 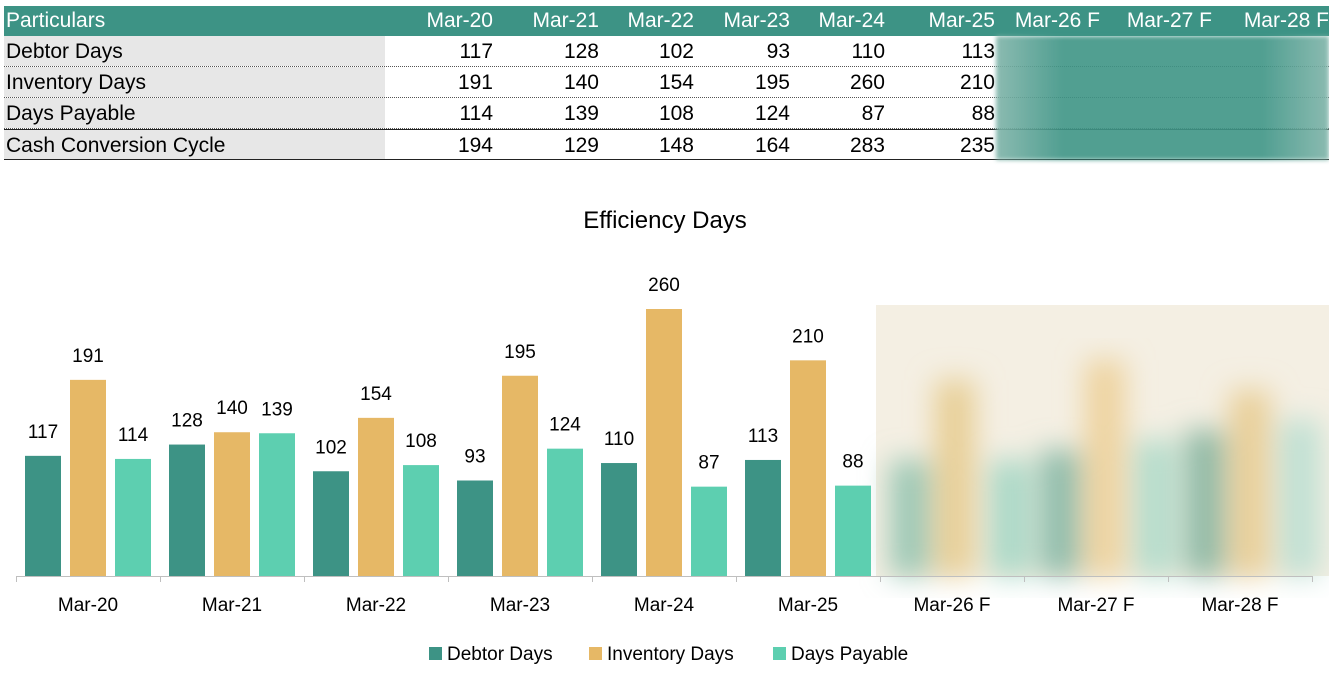 What do you see at coordinates (808, 336) in the screenshot?
I see `data-label: 210` at bounding box center [808, 336].